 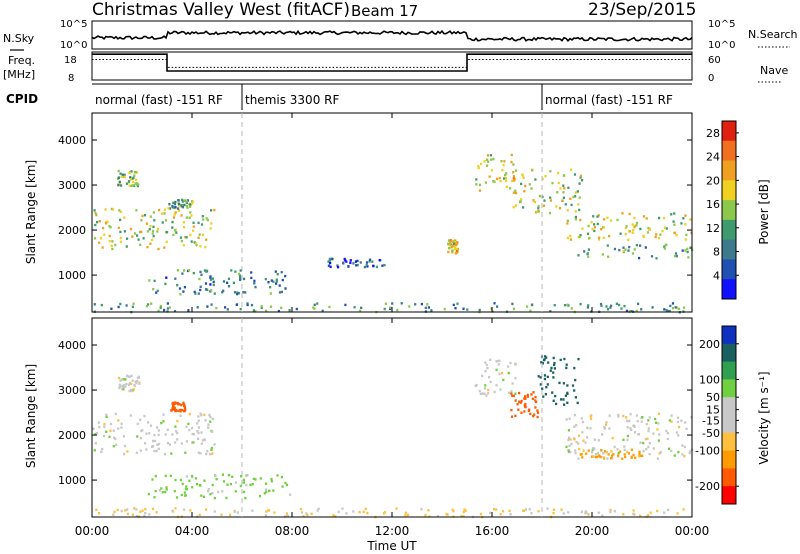 What do you see at coordinates (722, 210) in the screenshot?
I see `power-colorbar: 4 8 12 16 20 24 28` at bounding box center [722, 210].